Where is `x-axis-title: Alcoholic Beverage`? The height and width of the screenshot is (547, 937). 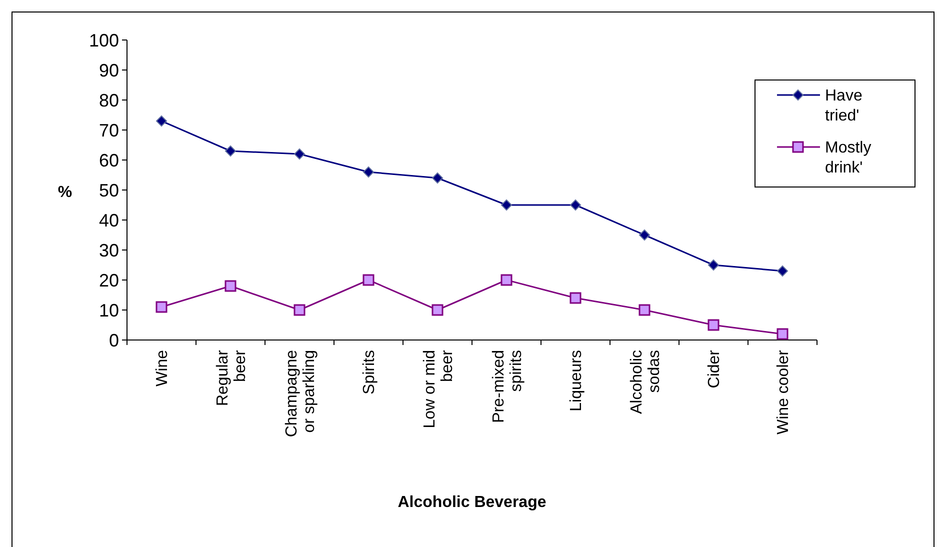 x-axis-title: Alcoholic Beverage is located at coordinates (472, 502).